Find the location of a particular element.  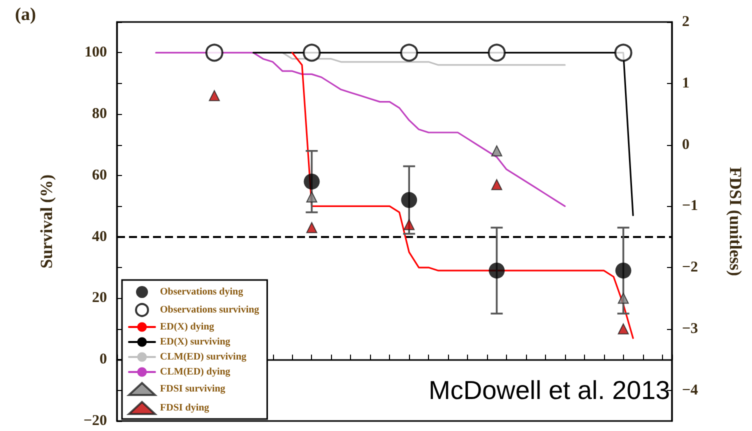

legend-label: Observations dying is located at coordinates (202, 292).